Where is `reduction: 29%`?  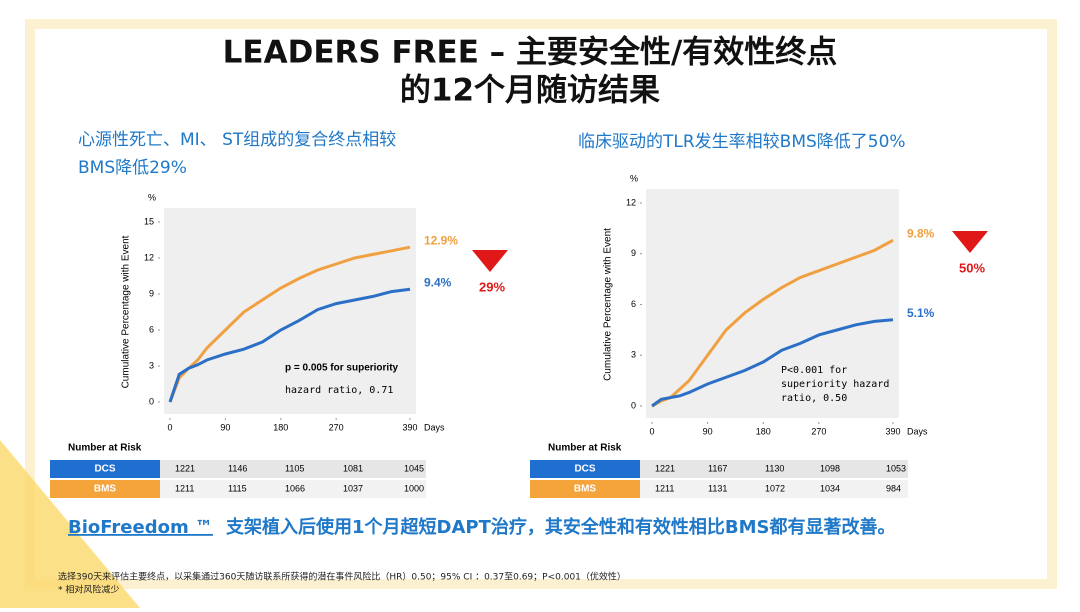
reduction: 29% is located at coordinates (492, 286).